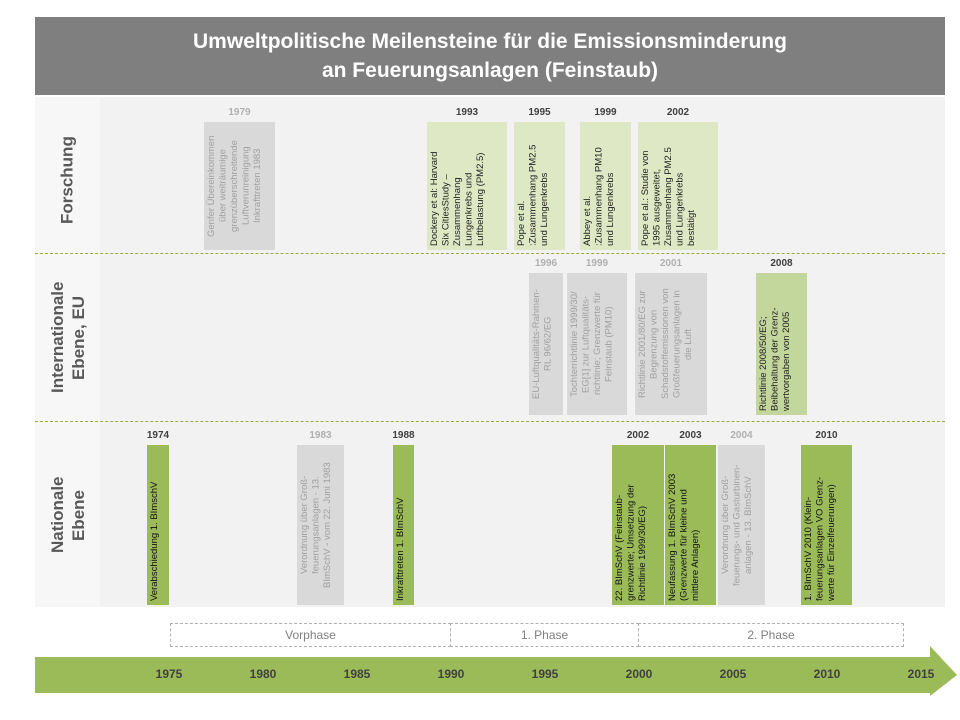 Image resolution: width=960 pixels, height=720 pixels. I want to click on milestone-year: 1983, so click(320, 435).